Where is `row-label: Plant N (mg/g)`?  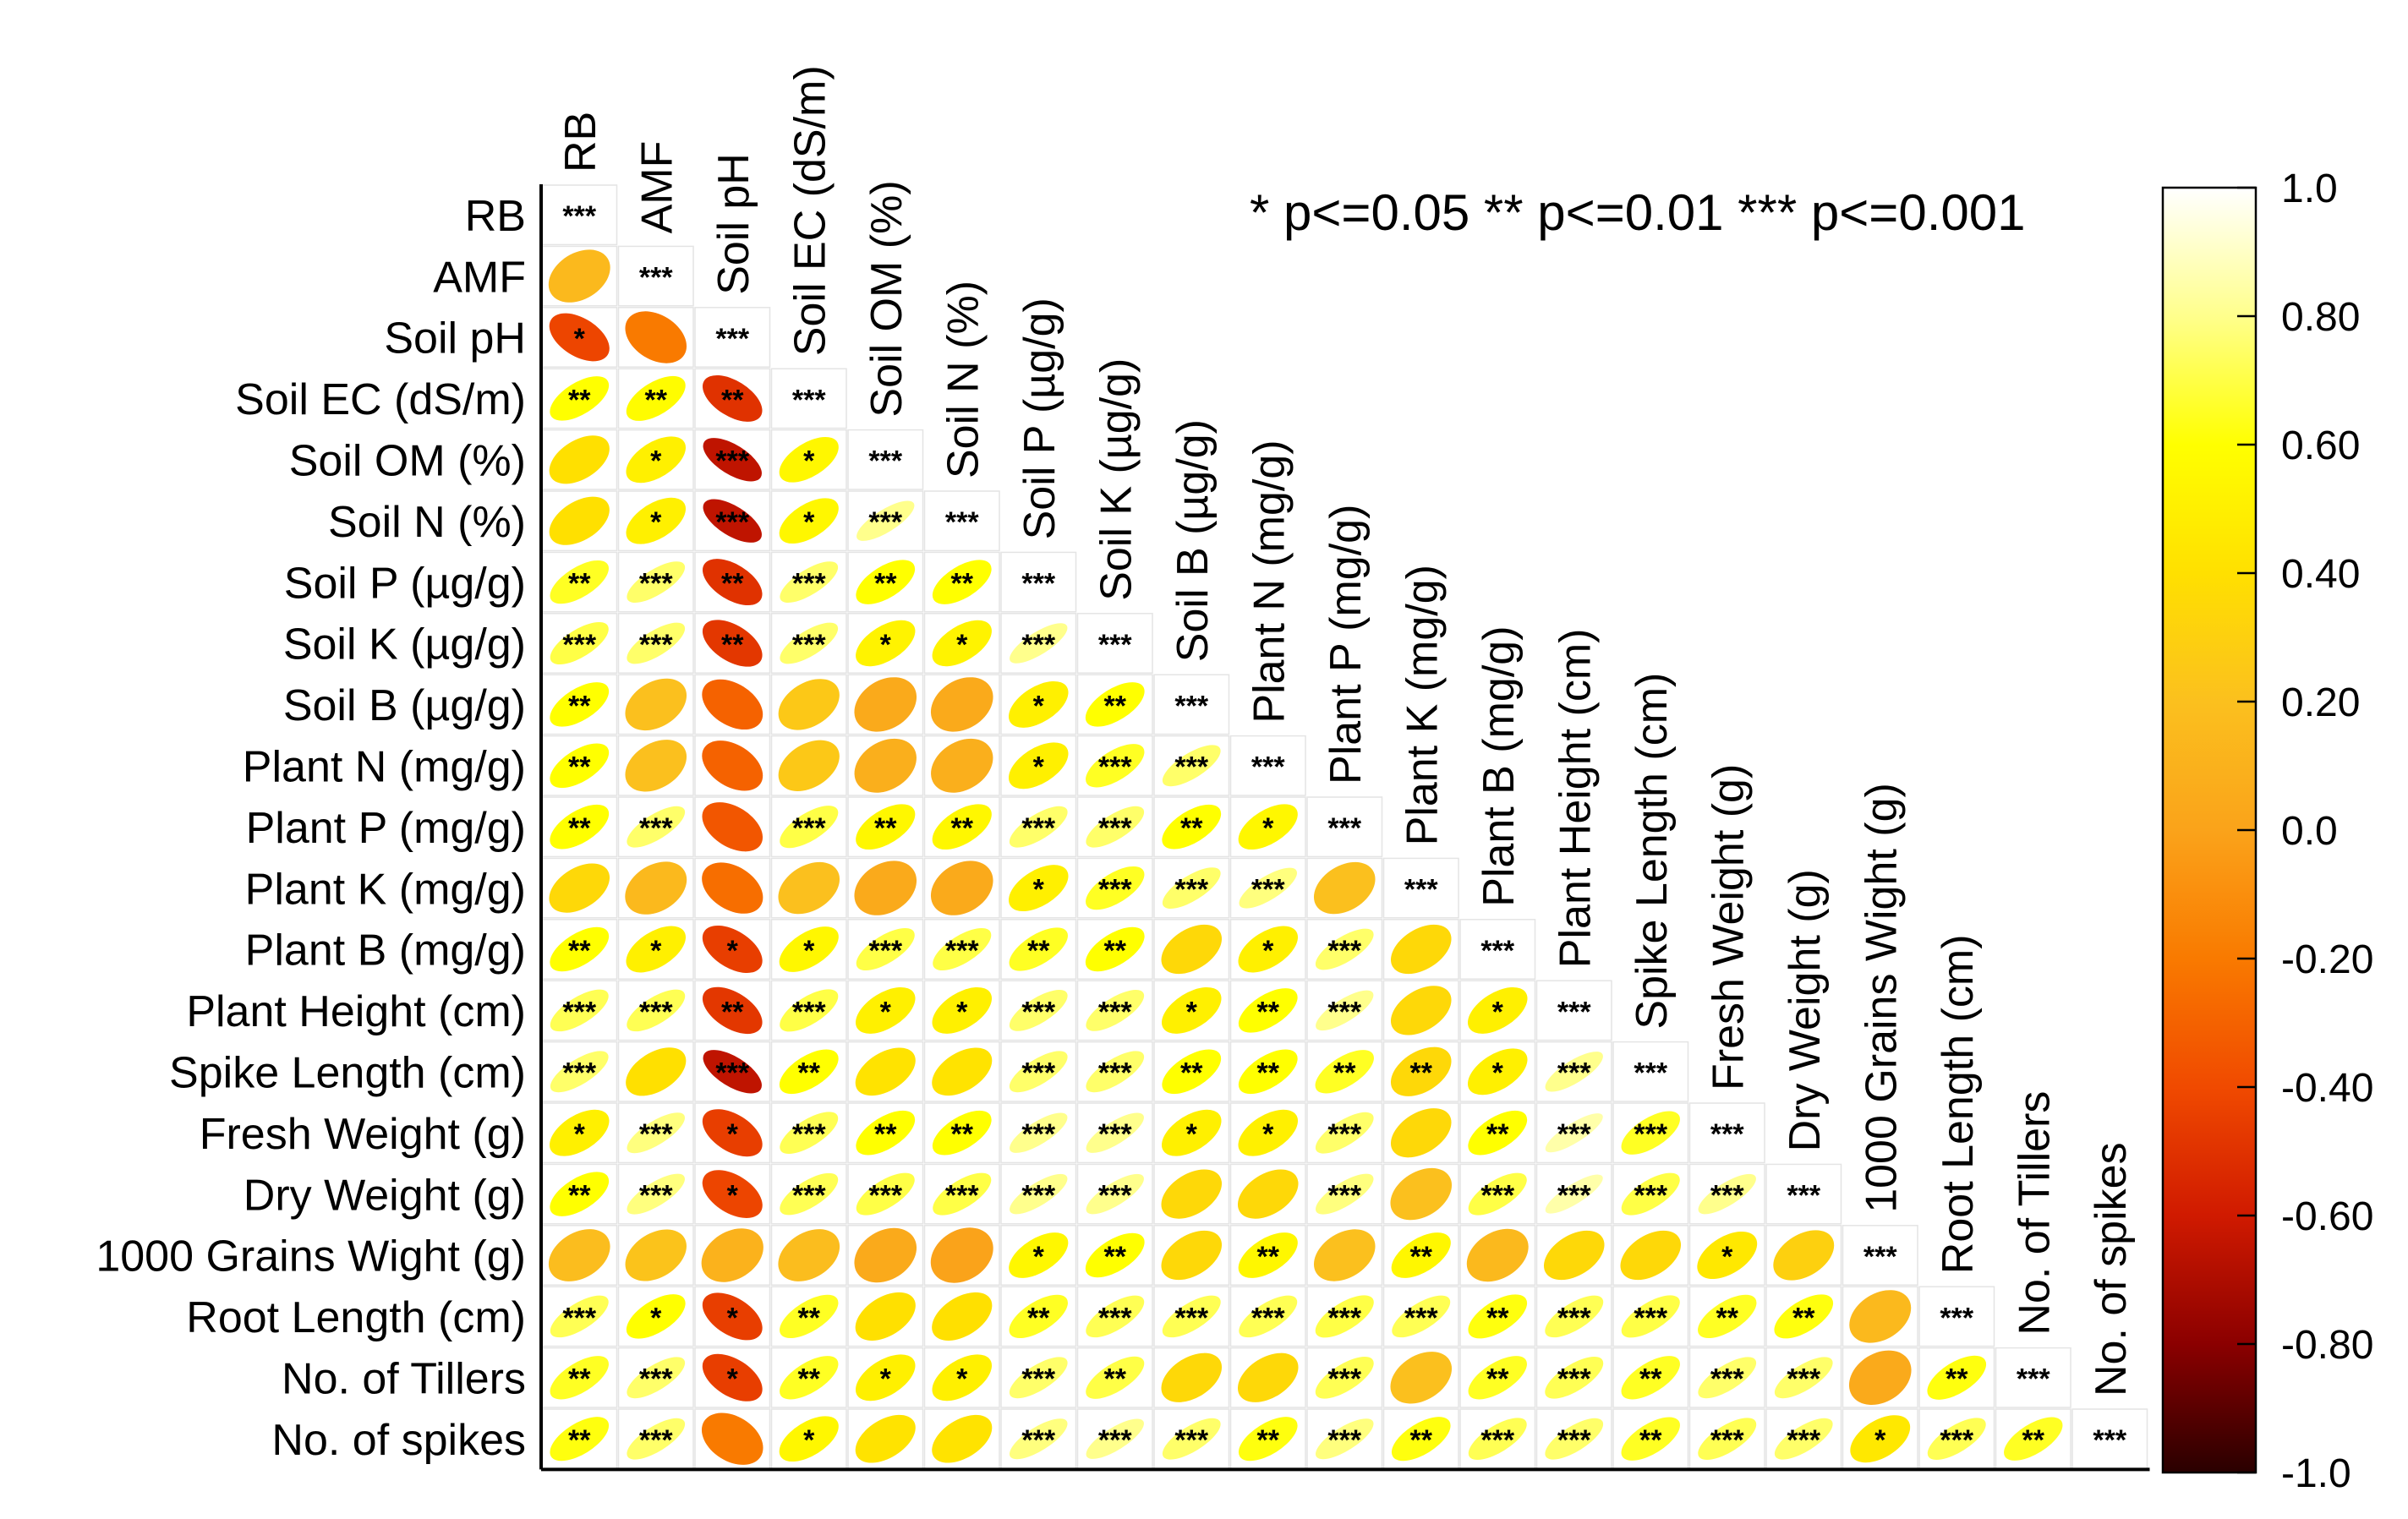 row-label: Plant N (mg/g) is located at coordinates (384, 768).